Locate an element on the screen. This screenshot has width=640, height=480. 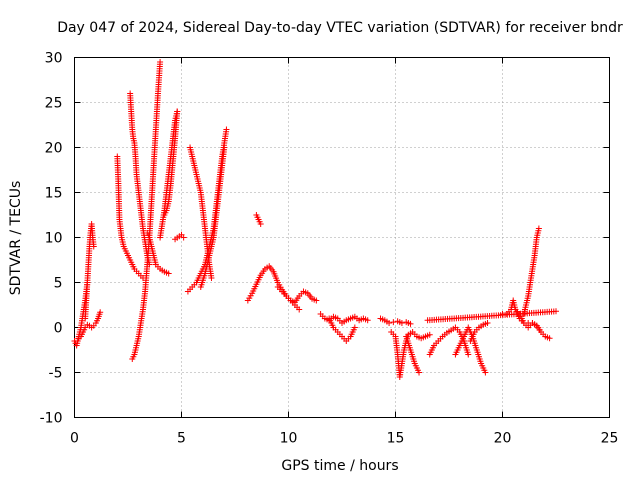
x-tick-label: 5 is located at coordinates (181, 439).